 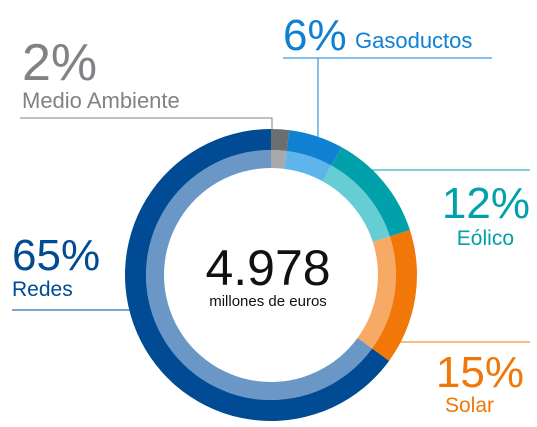 What do you see at coordinates (315, 35) in the screenshot?
I see `value-label: 6%` at bounding box center [315, 35].